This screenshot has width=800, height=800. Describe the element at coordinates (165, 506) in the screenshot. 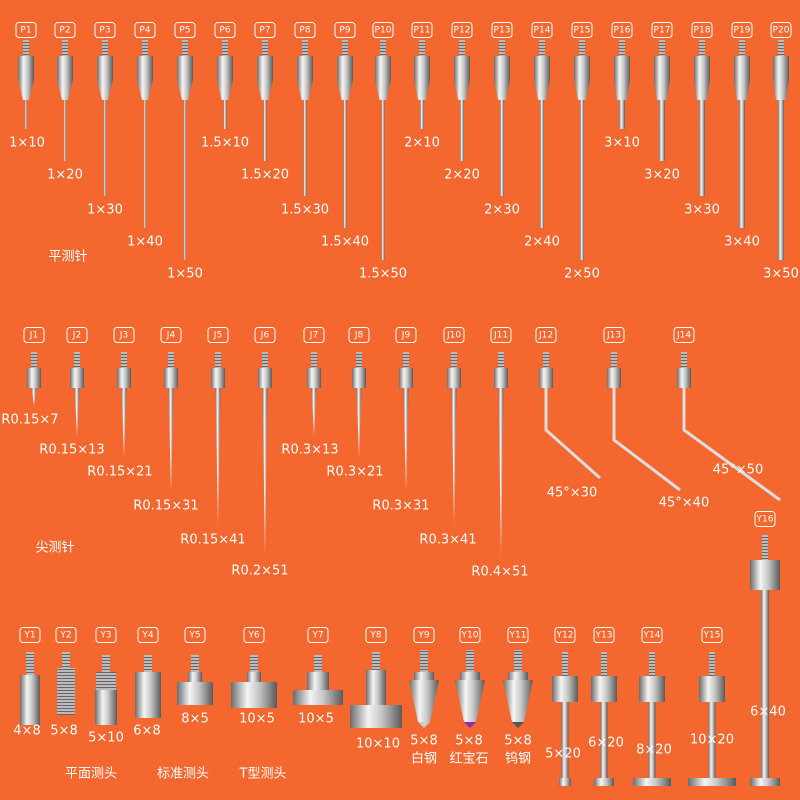

I see `size-label: R0.15×31` at that location.